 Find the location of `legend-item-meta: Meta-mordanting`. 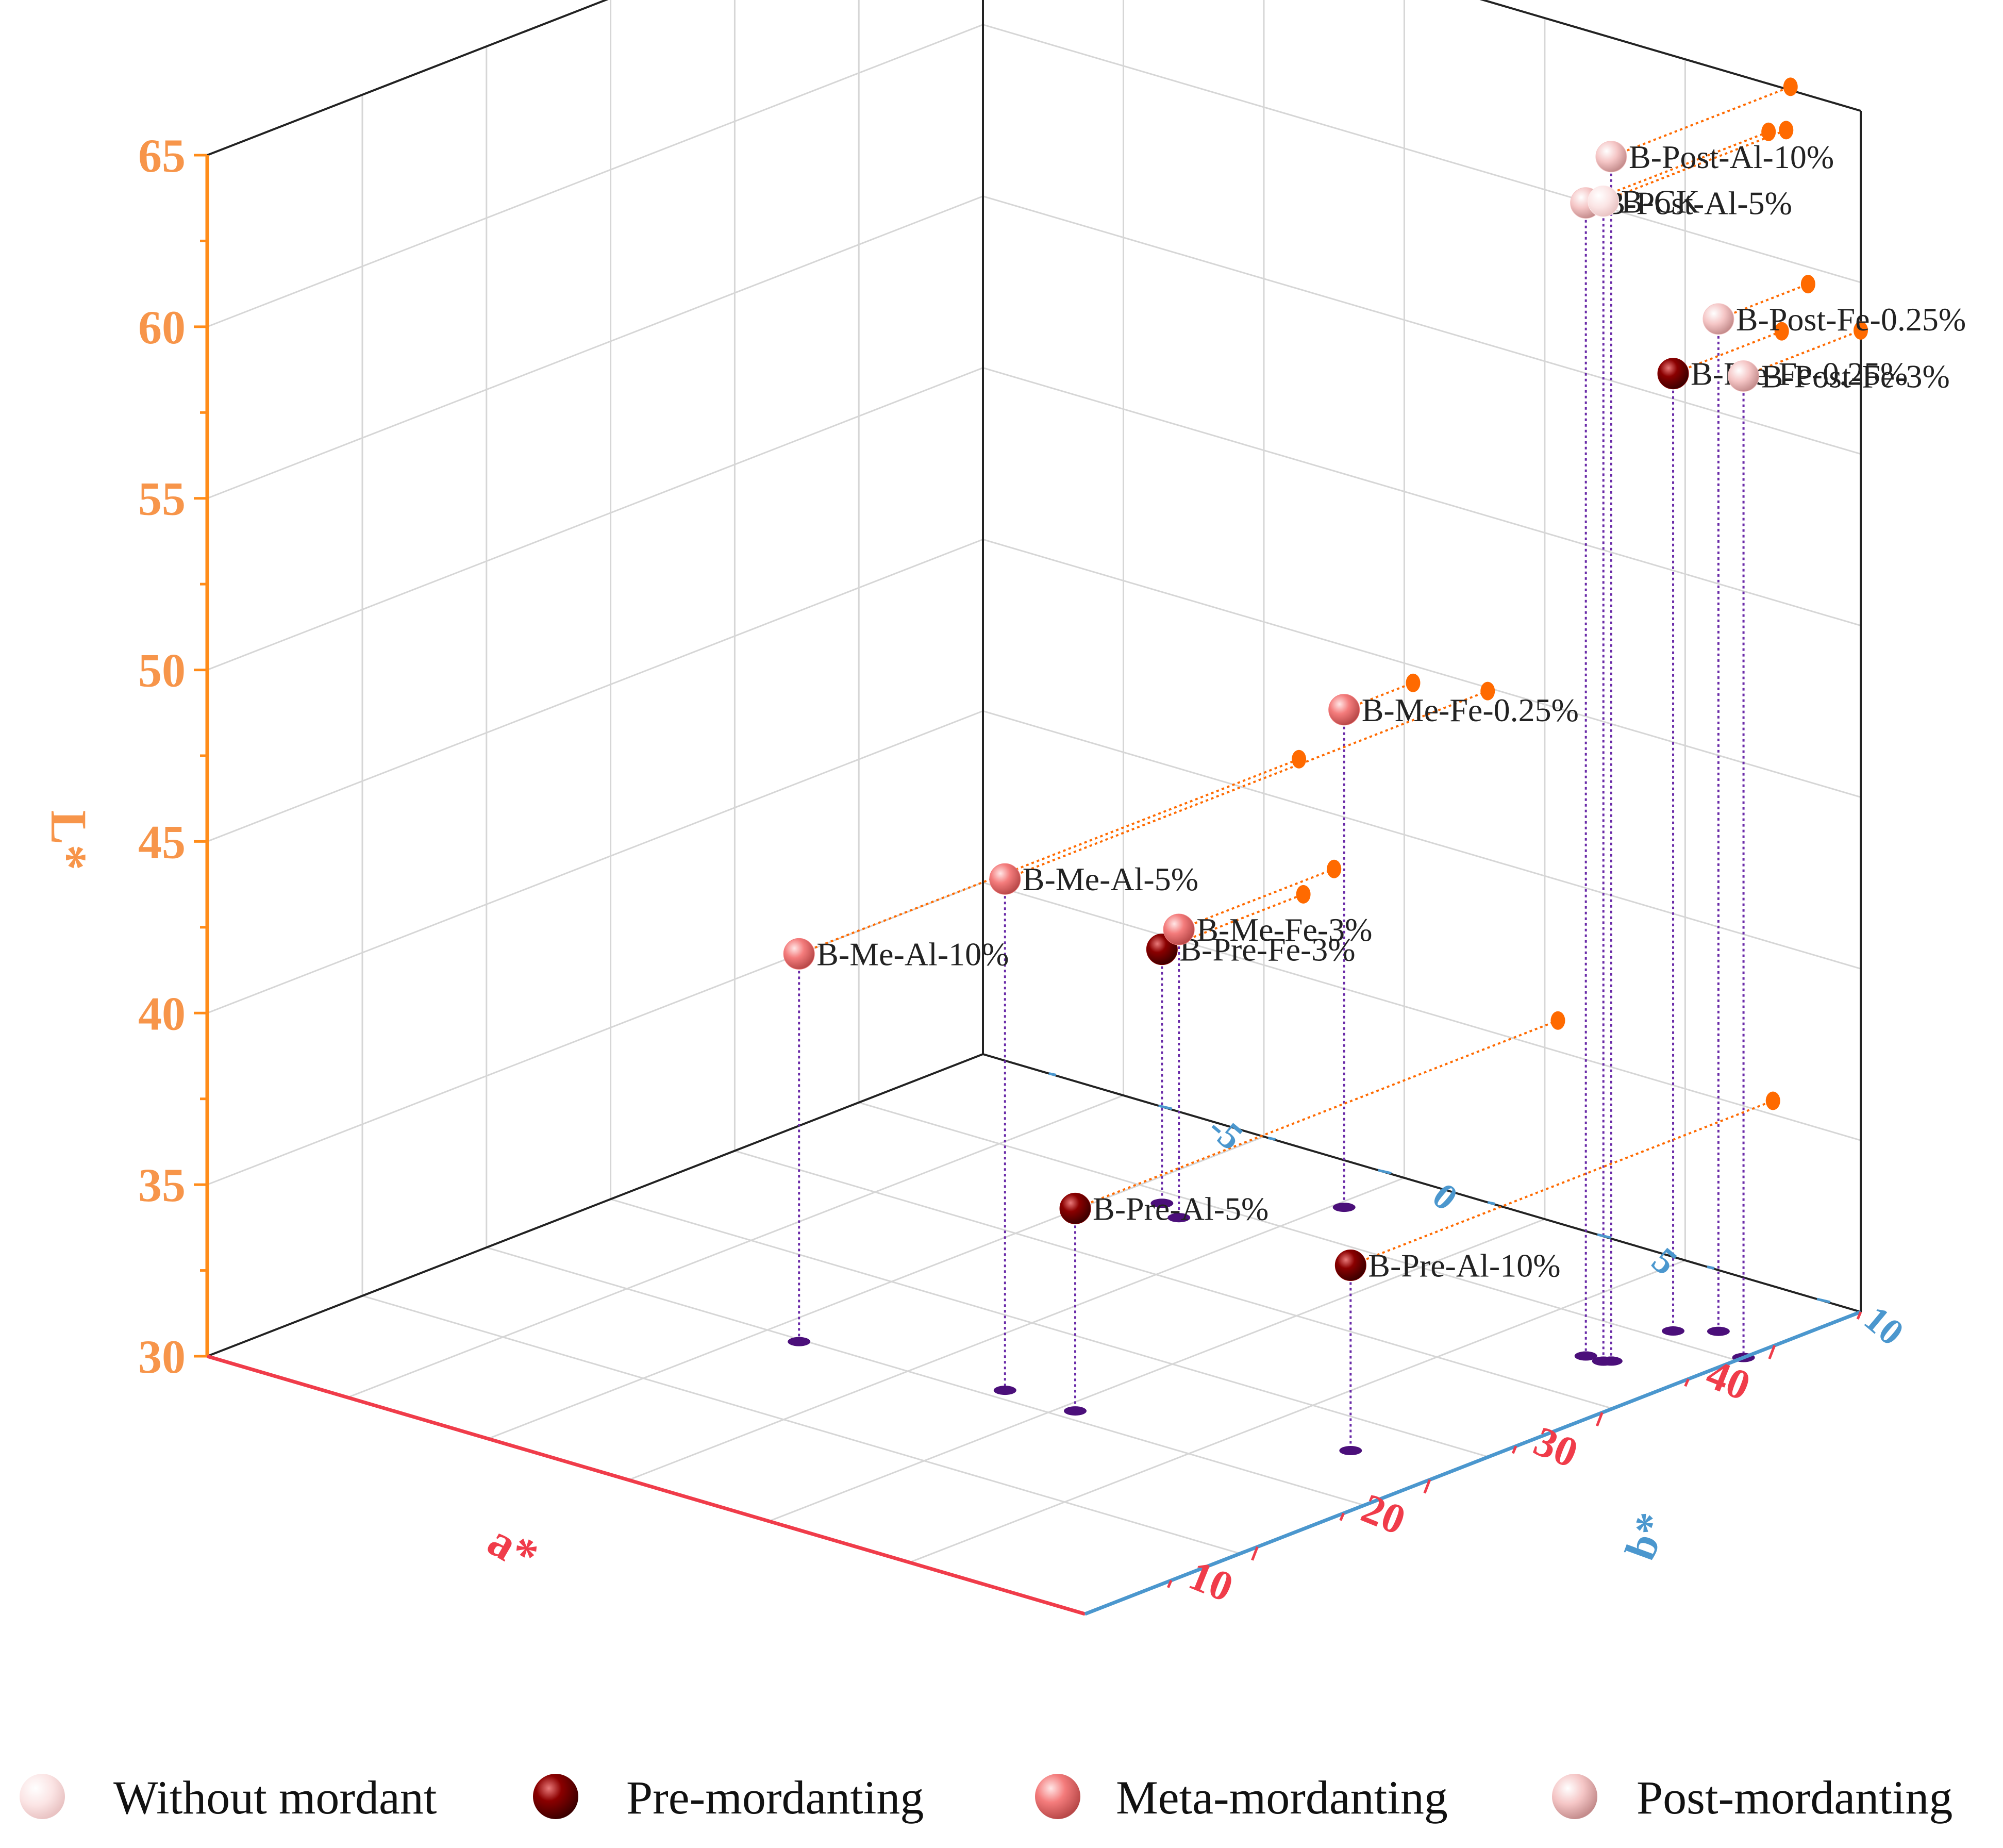

legend-item-meta: Meta-mordanting is located at coordinates (1241, 1797).